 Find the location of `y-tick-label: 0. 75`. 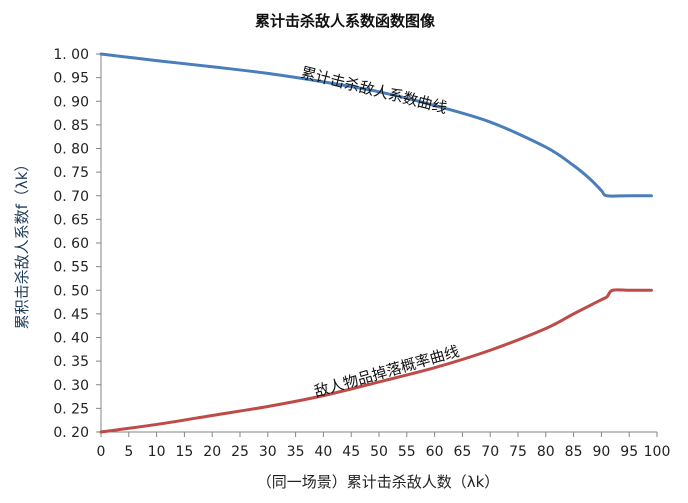

y-tick-label: 0. 75 is located at coordinates (71, 173).